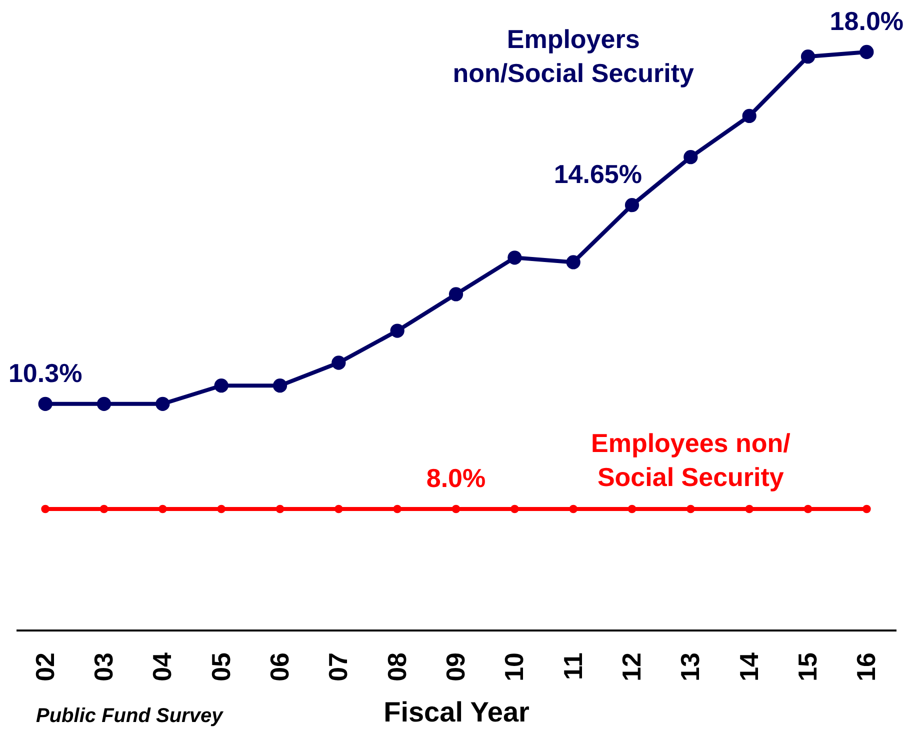 Image resolution: width=914 pixels, height=729 pixels. Describe the element at coordinates (598, 174) in the screenshot. I see `data-label: 14.65%` at that location.